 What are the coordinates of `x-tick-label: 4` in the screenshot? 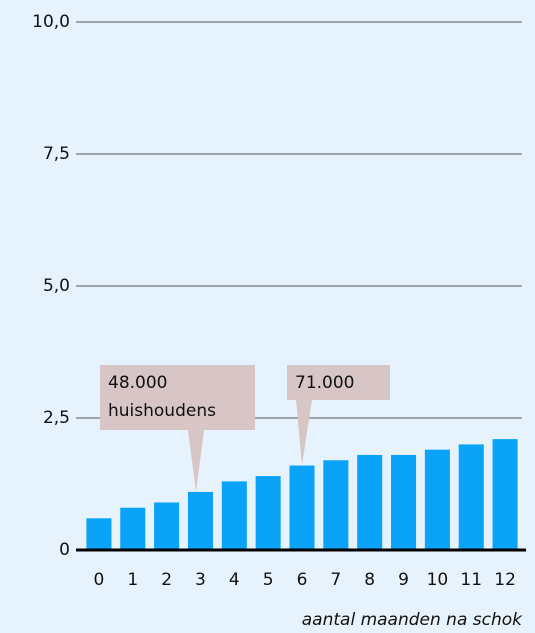 It's located at (234, 580).